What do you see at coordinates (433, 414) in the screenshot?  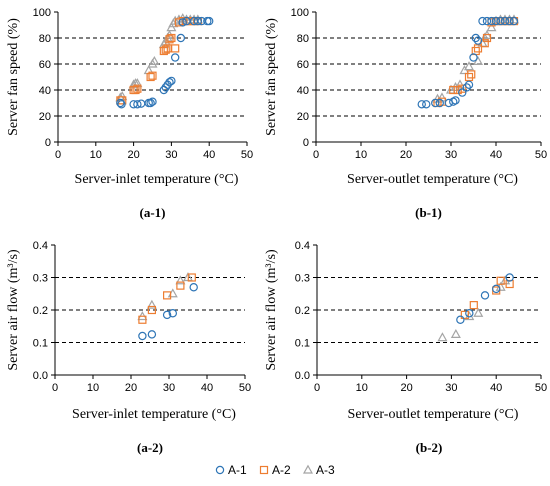 I see `x-axis-title: Server-outlet temperature (°C)` at bounding box center [433, 414].